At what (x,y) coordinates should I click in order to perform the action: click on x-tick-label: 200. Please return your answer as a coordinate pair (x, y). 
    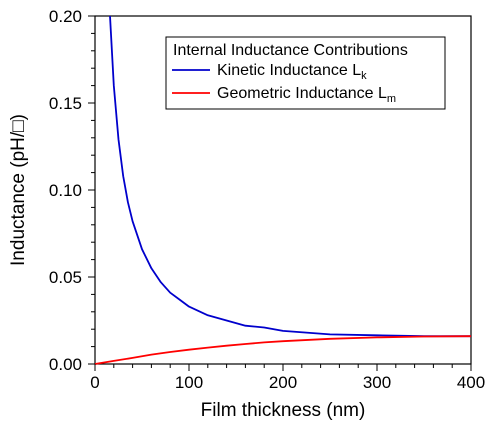
    Looking at the image, I should click on (283, 382).